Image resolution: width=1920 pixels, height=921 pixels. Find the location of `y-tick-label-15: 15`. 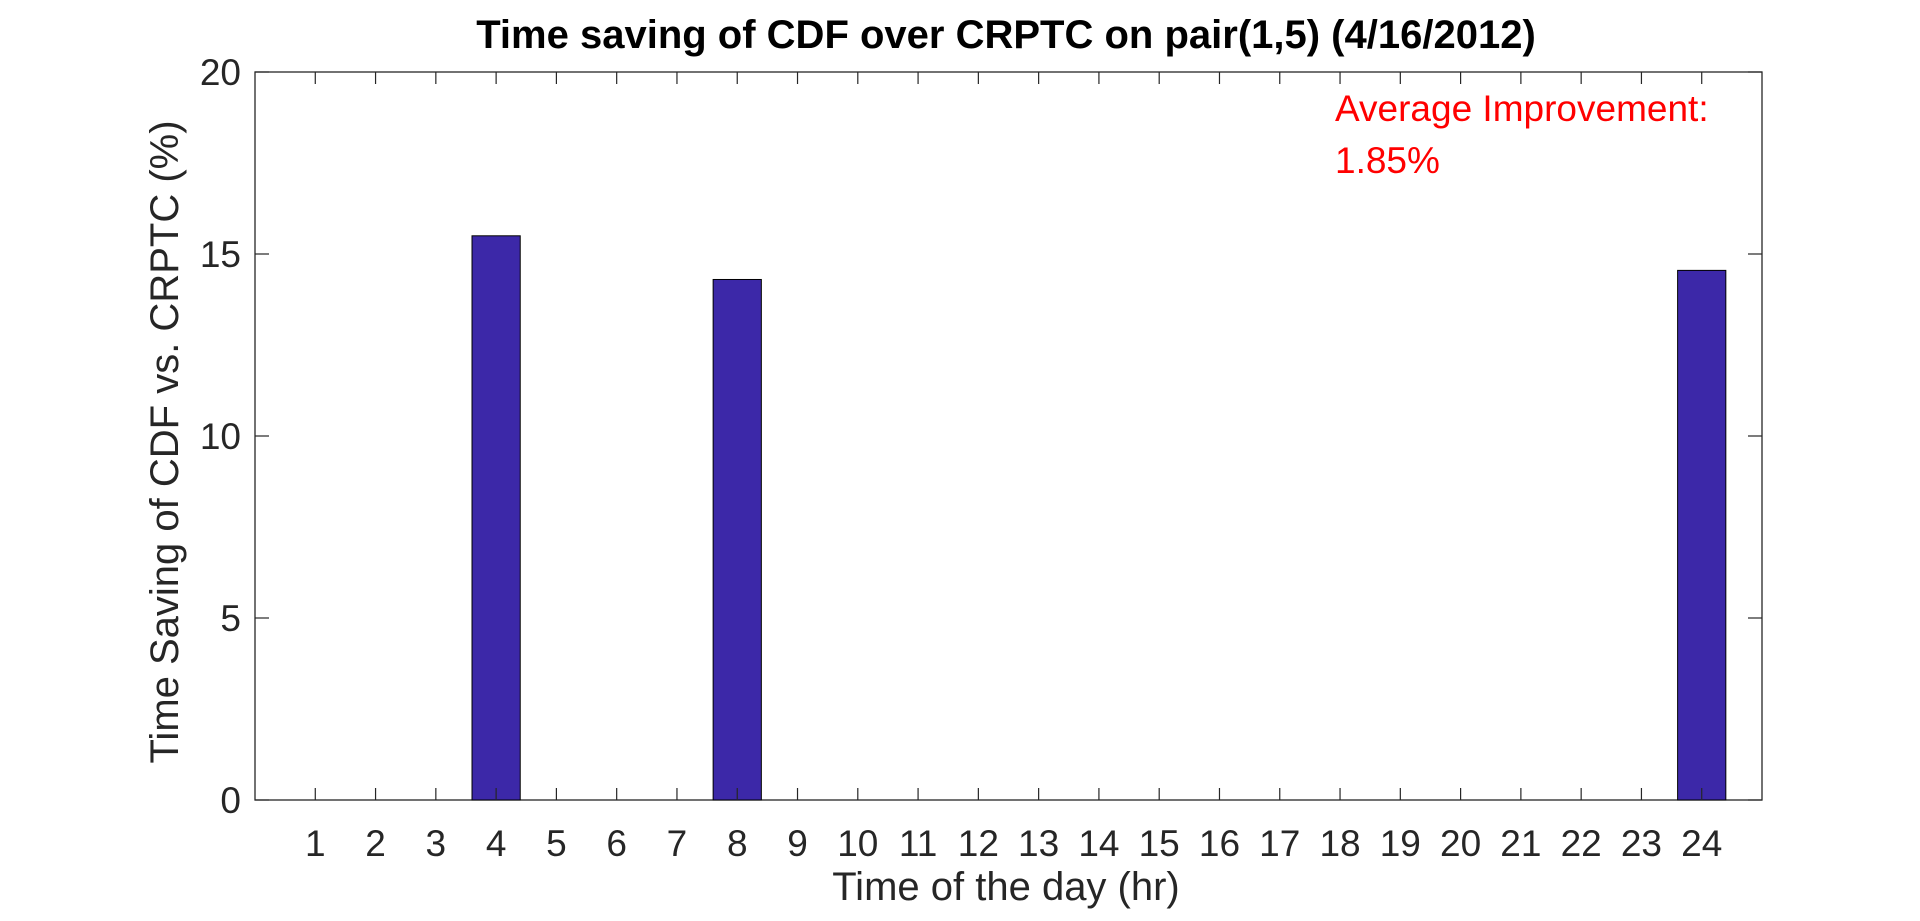

y-tick-label-15: 15 is located at coordinates (220, 254).